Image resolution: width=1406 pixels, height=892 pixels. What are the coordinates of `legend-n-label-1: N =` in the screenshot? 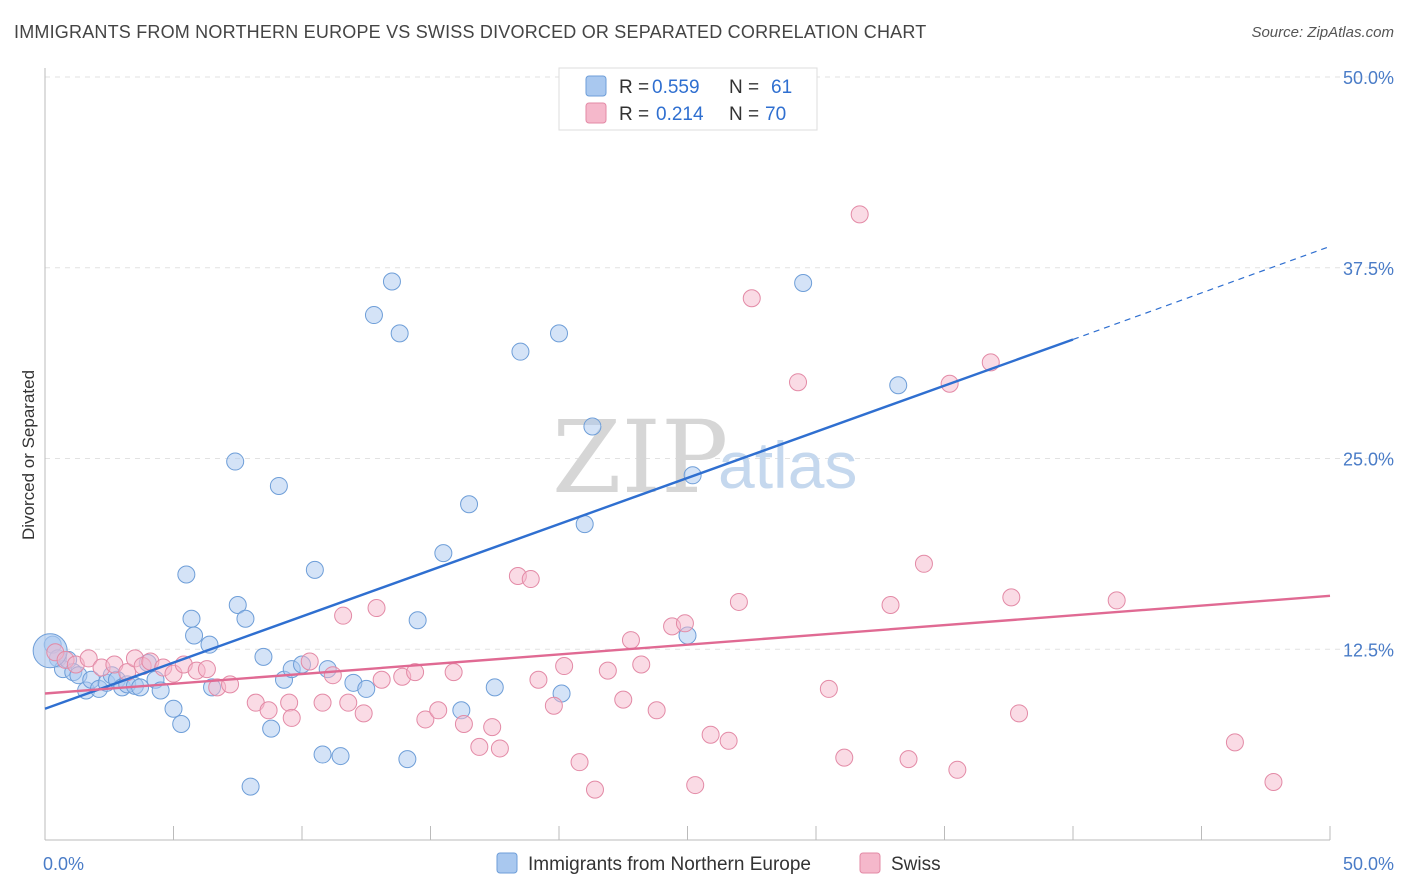 It's located at (744, 87).